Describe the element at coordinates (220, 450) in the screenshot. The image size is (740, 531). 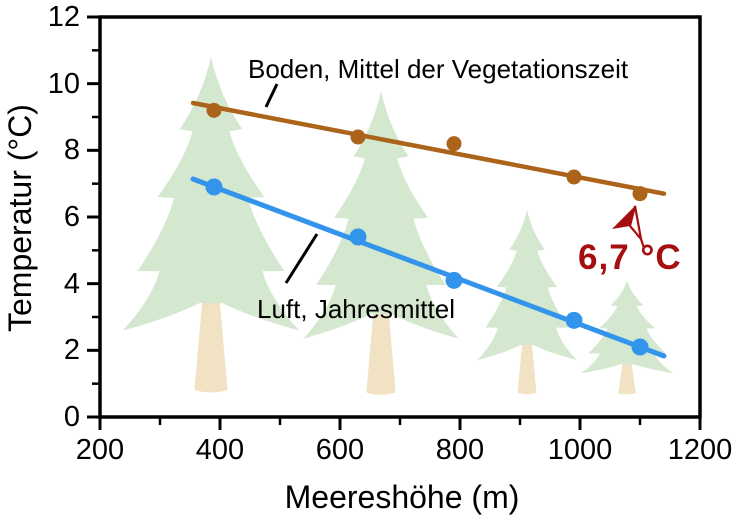
I see `x-tick-label: 400` at that location.